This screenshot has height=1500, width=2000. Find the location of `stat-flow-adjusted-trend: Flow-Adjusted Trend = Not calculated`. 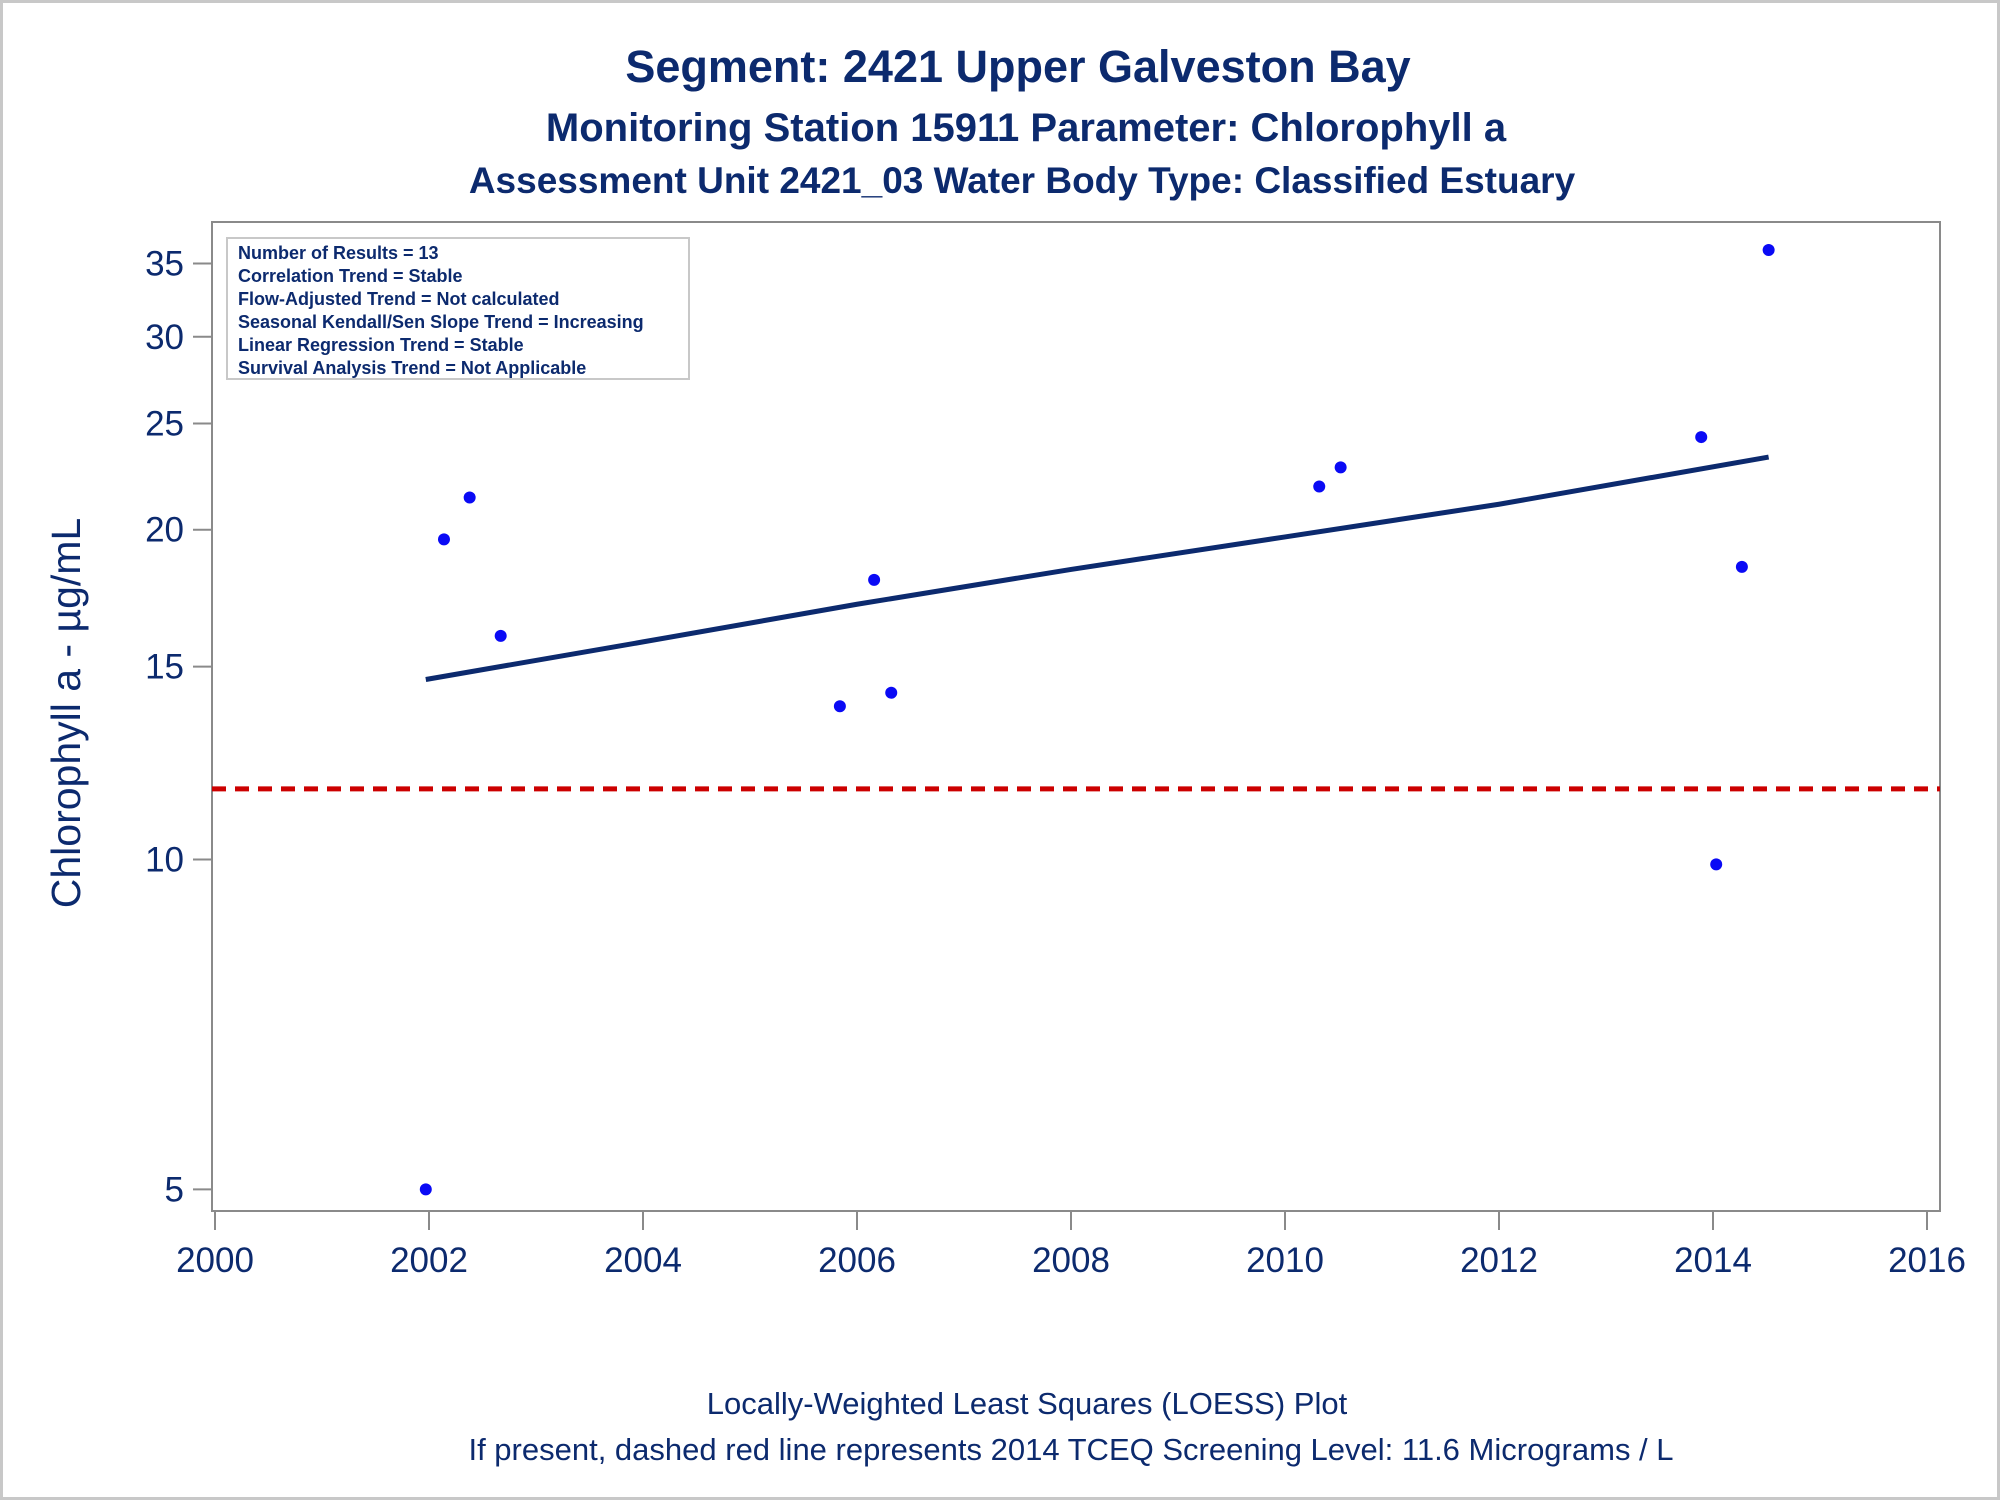

stat-flow-adjusted-trend: Flow-Adjusted Trend = Not calculated is located at coordinates (399, 299).